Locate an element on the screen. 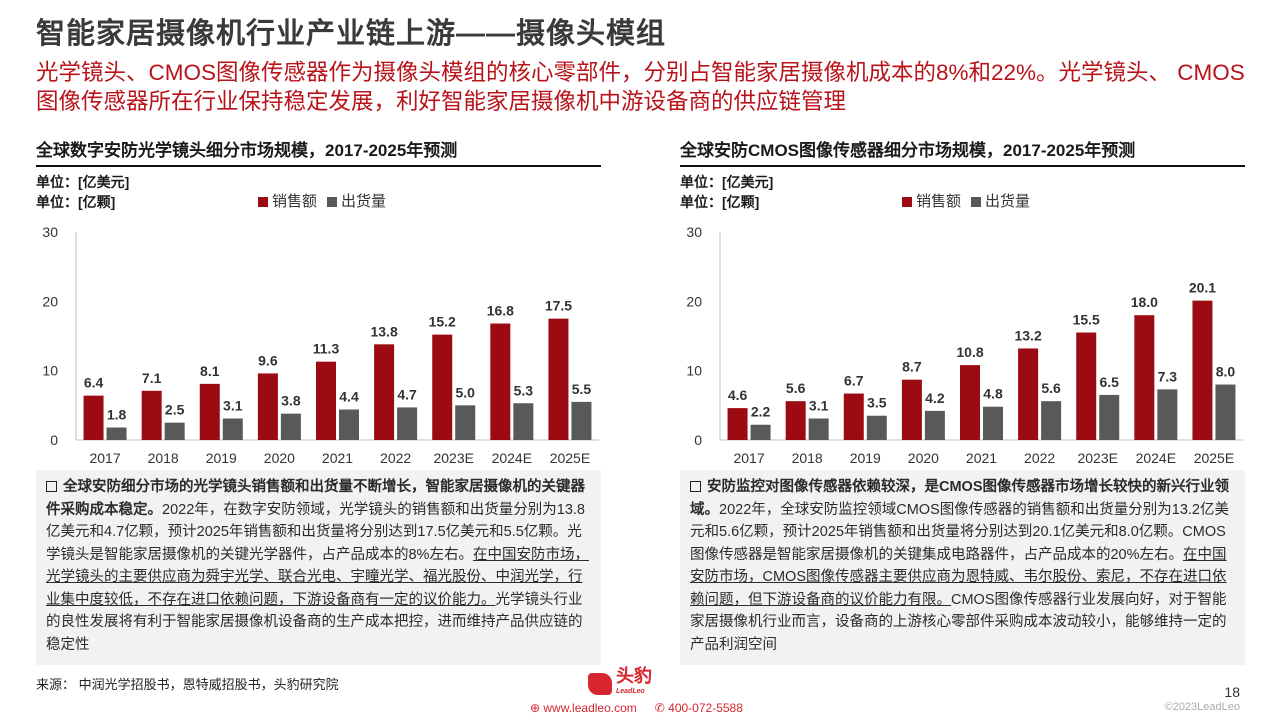 The image size is (1280, 720). phone-number: ✆ 400-072-5588 is located at coordinates (698, 708).